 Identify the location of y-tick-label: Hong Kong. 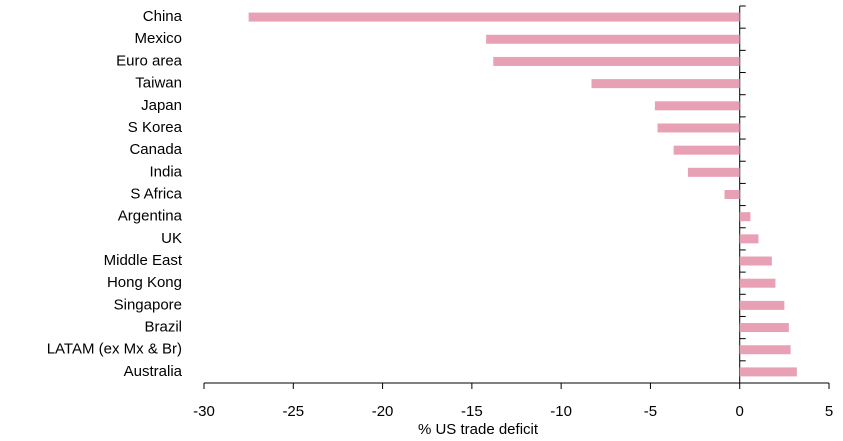
(144, 282).